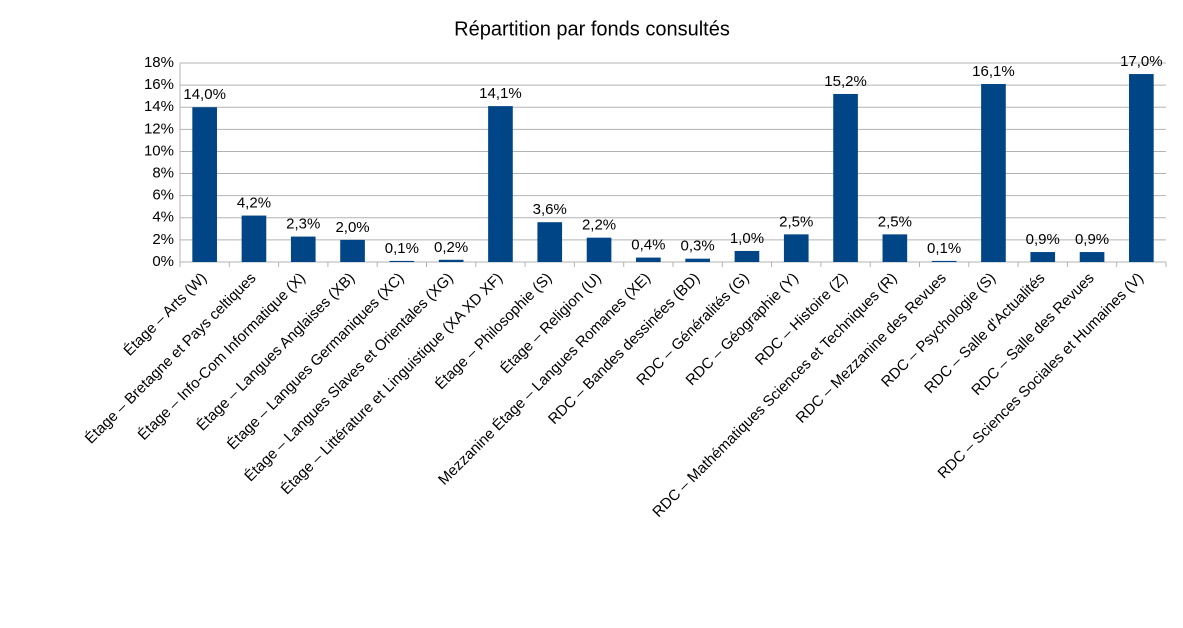 The width and height of the screenshot is (1183, 628). I want to click on value-label: 14,0%, so click(204, 94).